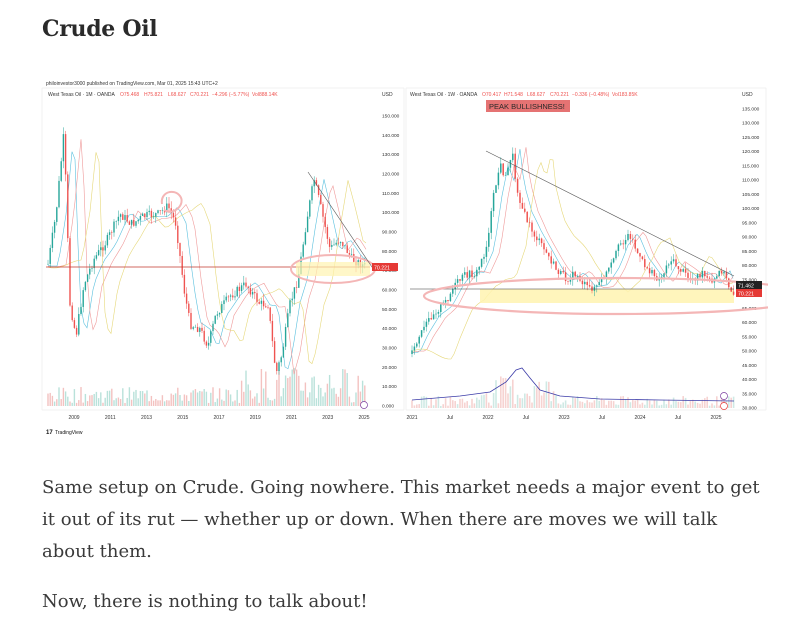 The width and height of the screenshot is (806, 625). Describe the element at coordinates (205, 601) in the screenshot. I see `paragraph-closing: Now, there is nothing to talk about!` at that location.